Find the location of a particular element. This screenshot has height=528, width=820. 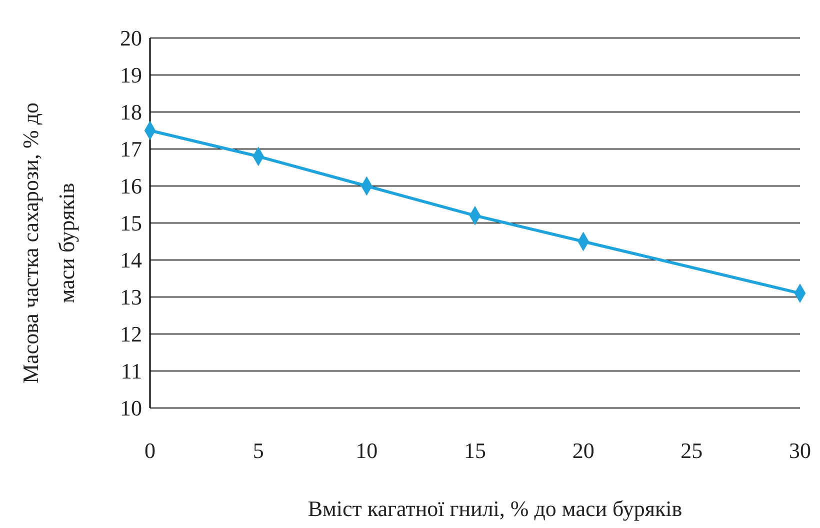

x-tick-label: 0 is located at coordinates (150, 450).